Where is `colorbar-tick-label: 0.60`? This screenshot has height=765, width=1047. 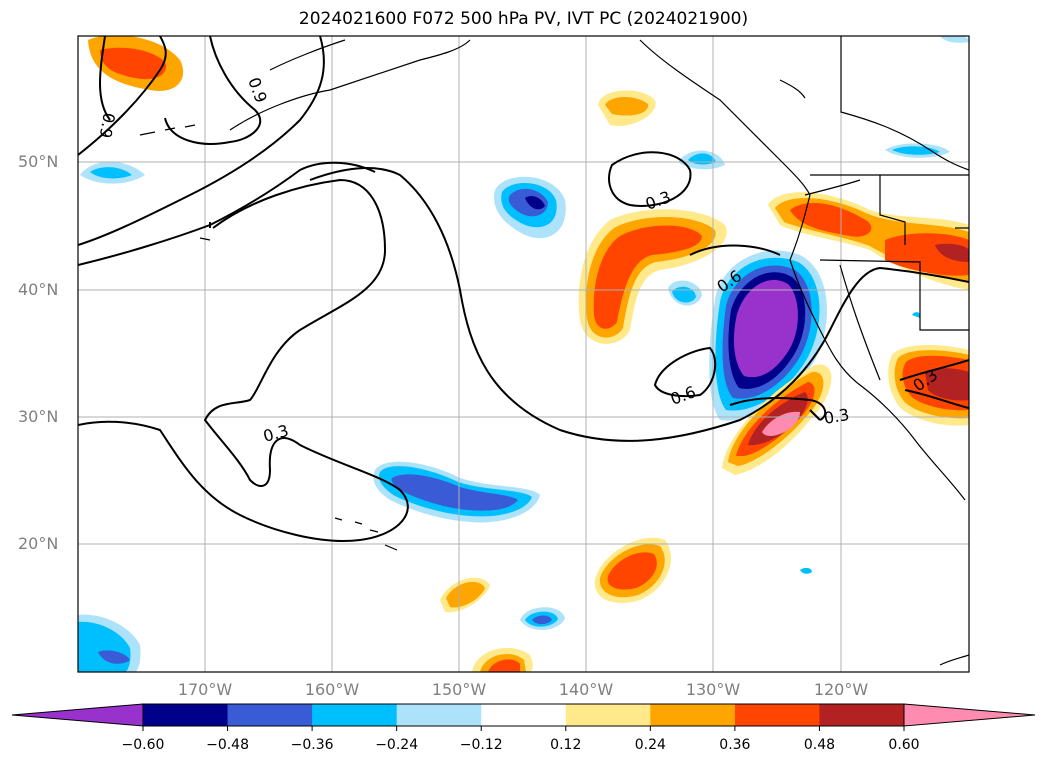 colorbar-tick-label: 0.60 is located at coordinates (904, 745).